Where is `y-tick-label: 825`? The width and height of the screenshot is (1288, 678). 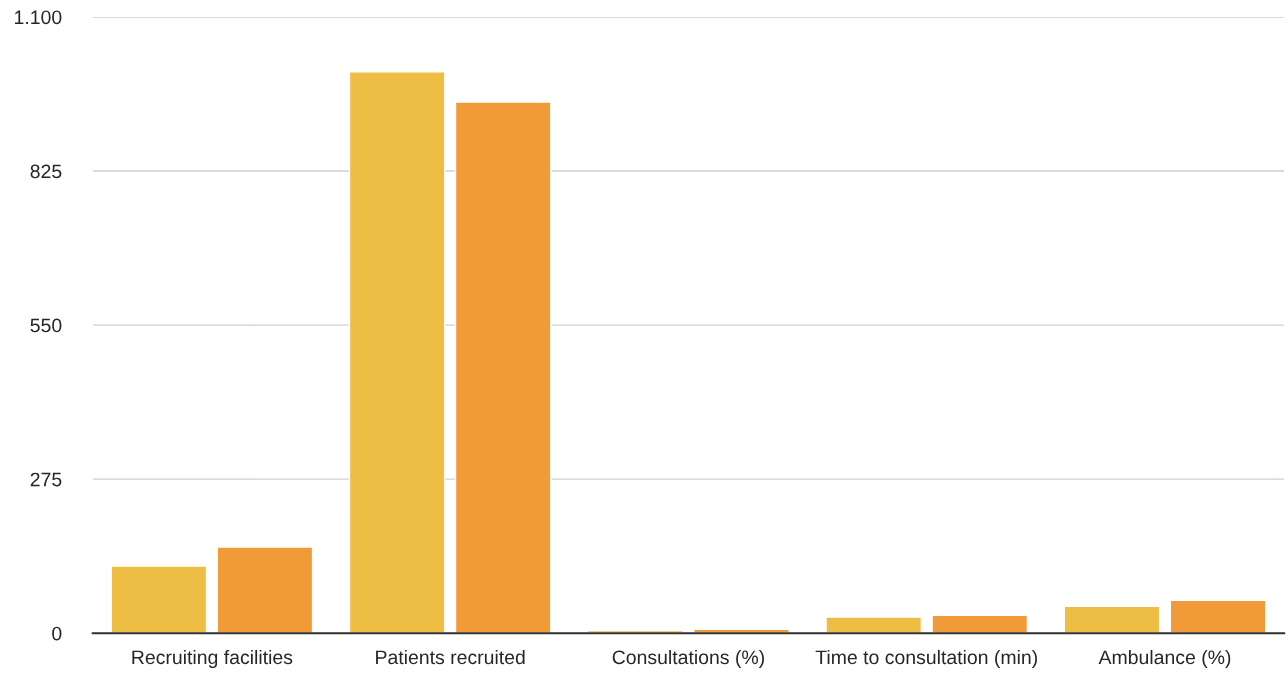 y-tick-label: 825 is located at coordinates (46, 171).